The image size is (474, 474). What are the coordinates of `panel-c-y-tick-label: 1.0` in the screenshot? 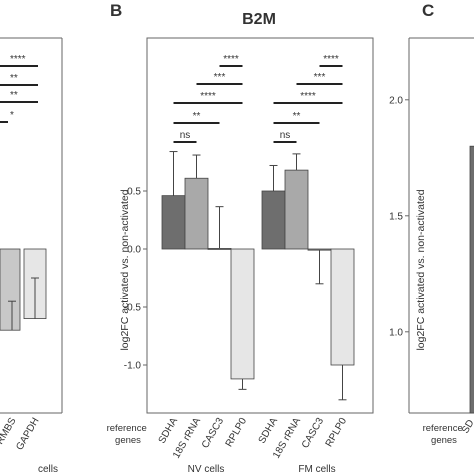 It's located at (396, 332).